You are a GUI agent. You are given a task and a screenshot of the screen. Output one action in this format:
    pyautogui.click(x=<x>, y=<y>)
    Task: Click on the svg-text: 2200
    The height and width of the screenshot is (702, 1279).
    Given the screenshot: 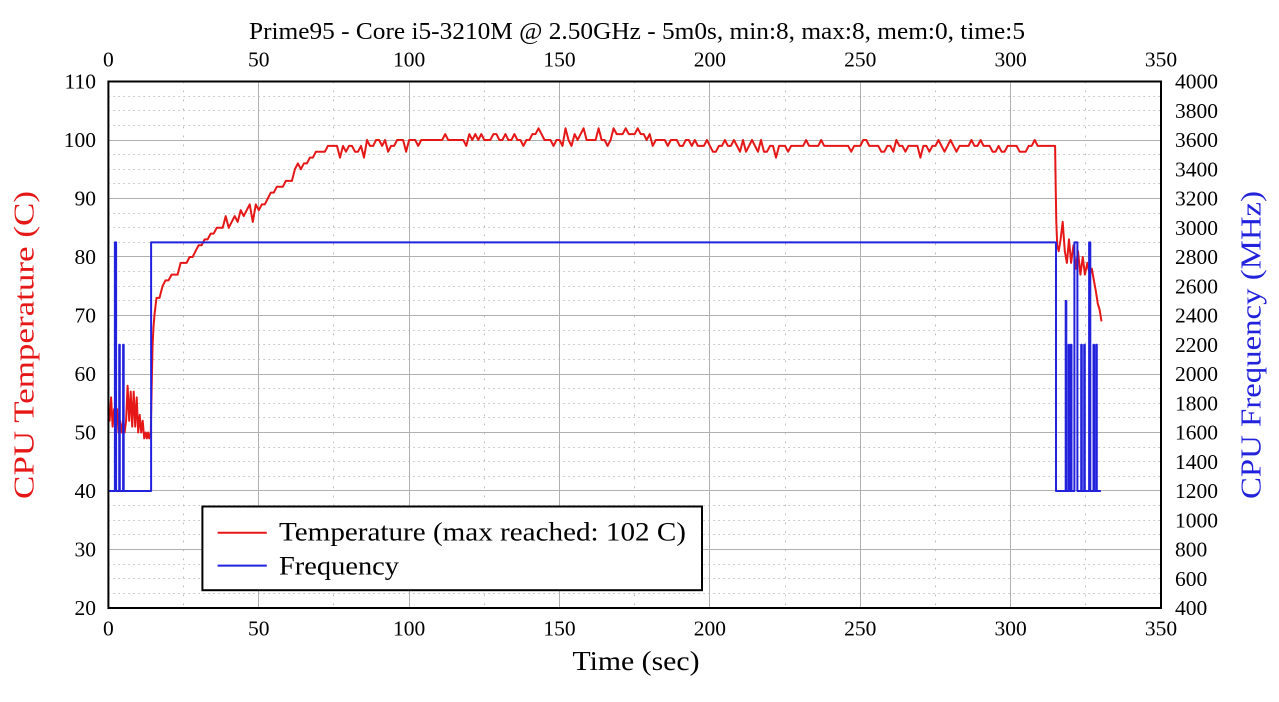 What is the action you would take?
    pyautogui.click(x=1196, y=345)
    